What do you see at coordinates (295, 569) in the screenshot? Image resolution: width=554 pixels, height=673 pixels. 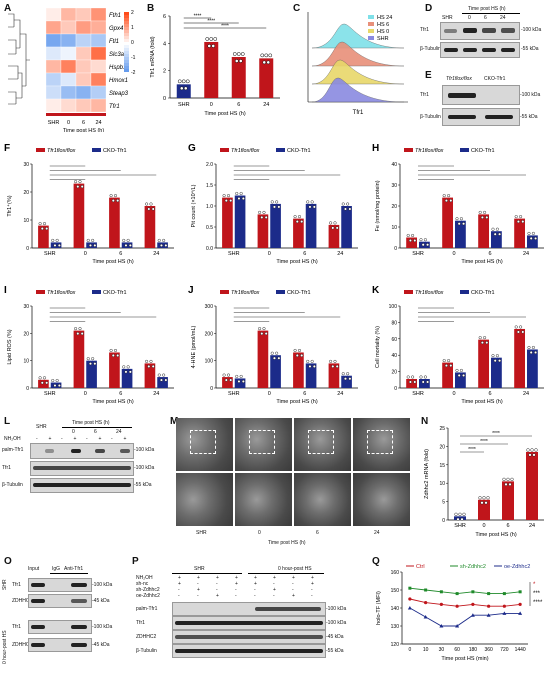 I see `blot-p-group: 0 hour-post HS` at bounding box center [295, 569].